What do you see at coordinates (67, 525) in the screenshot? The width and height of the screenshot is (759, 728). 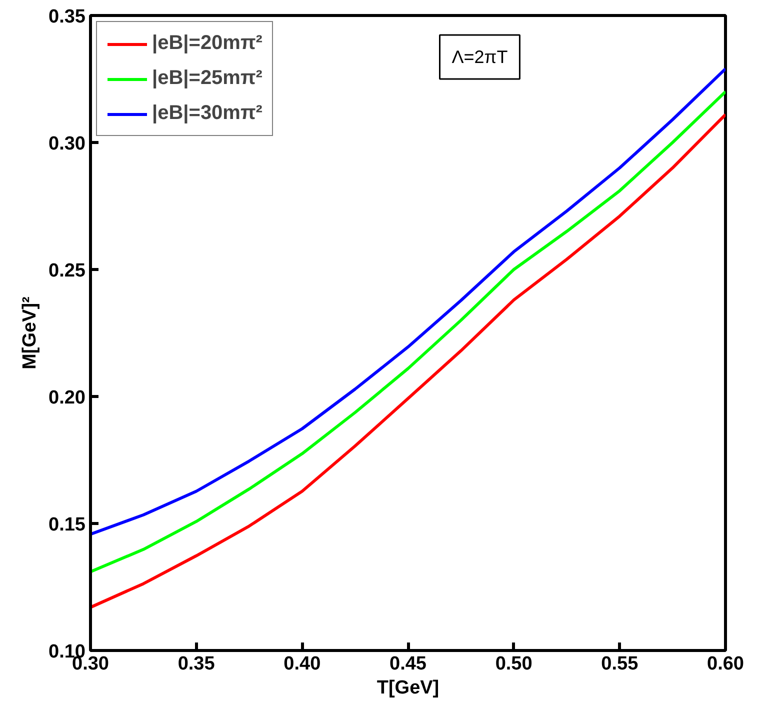 I see `y-tick-label: 0.15` at bounding box center [67, 525].